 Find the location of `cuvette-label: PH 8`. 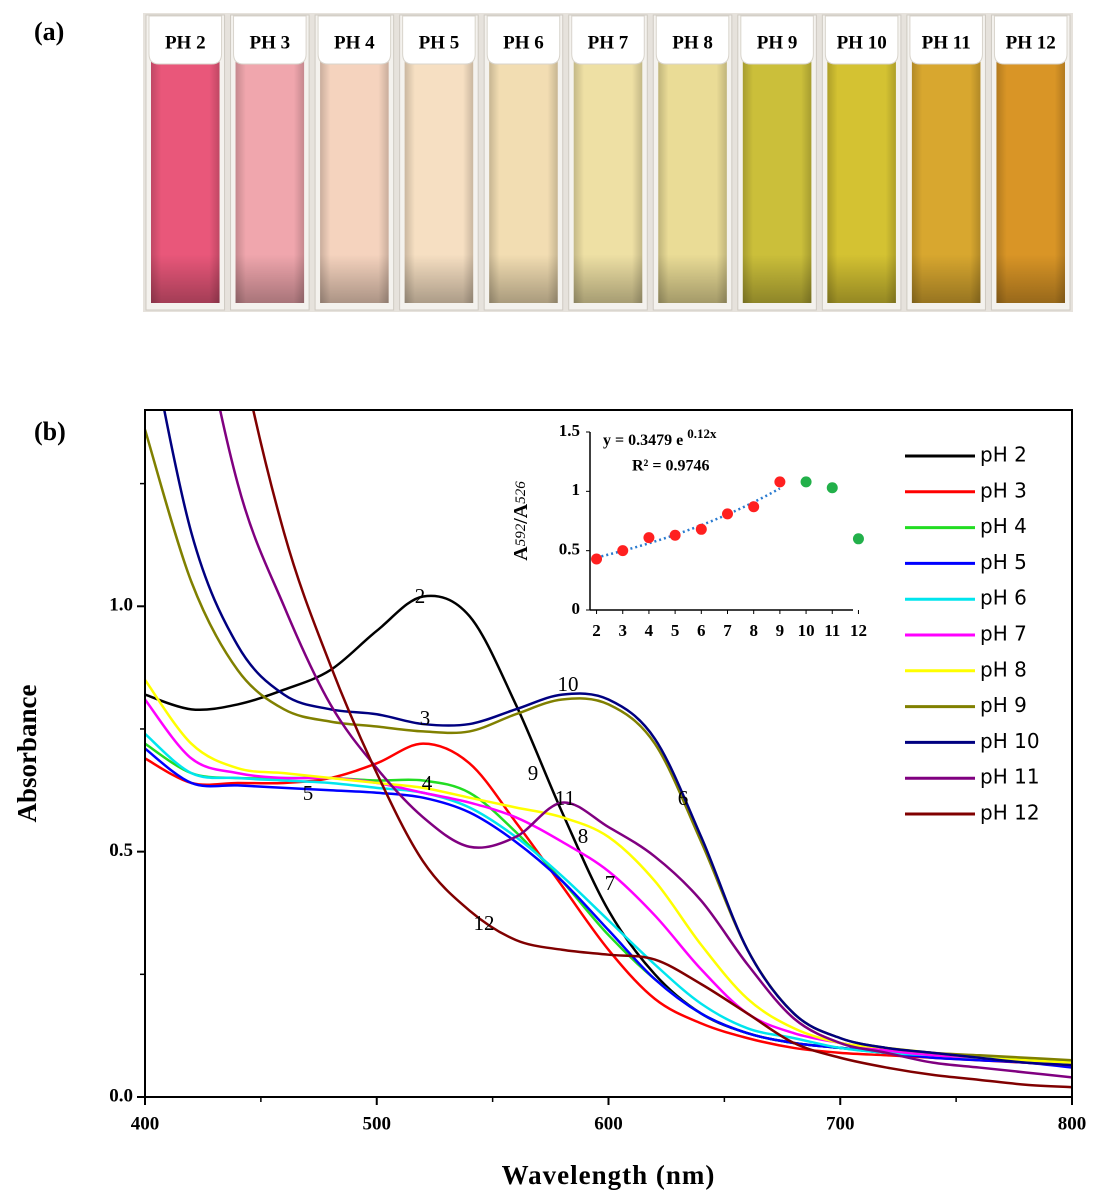

cuvette-label: PH 8 is located at coordinates (692, 42).